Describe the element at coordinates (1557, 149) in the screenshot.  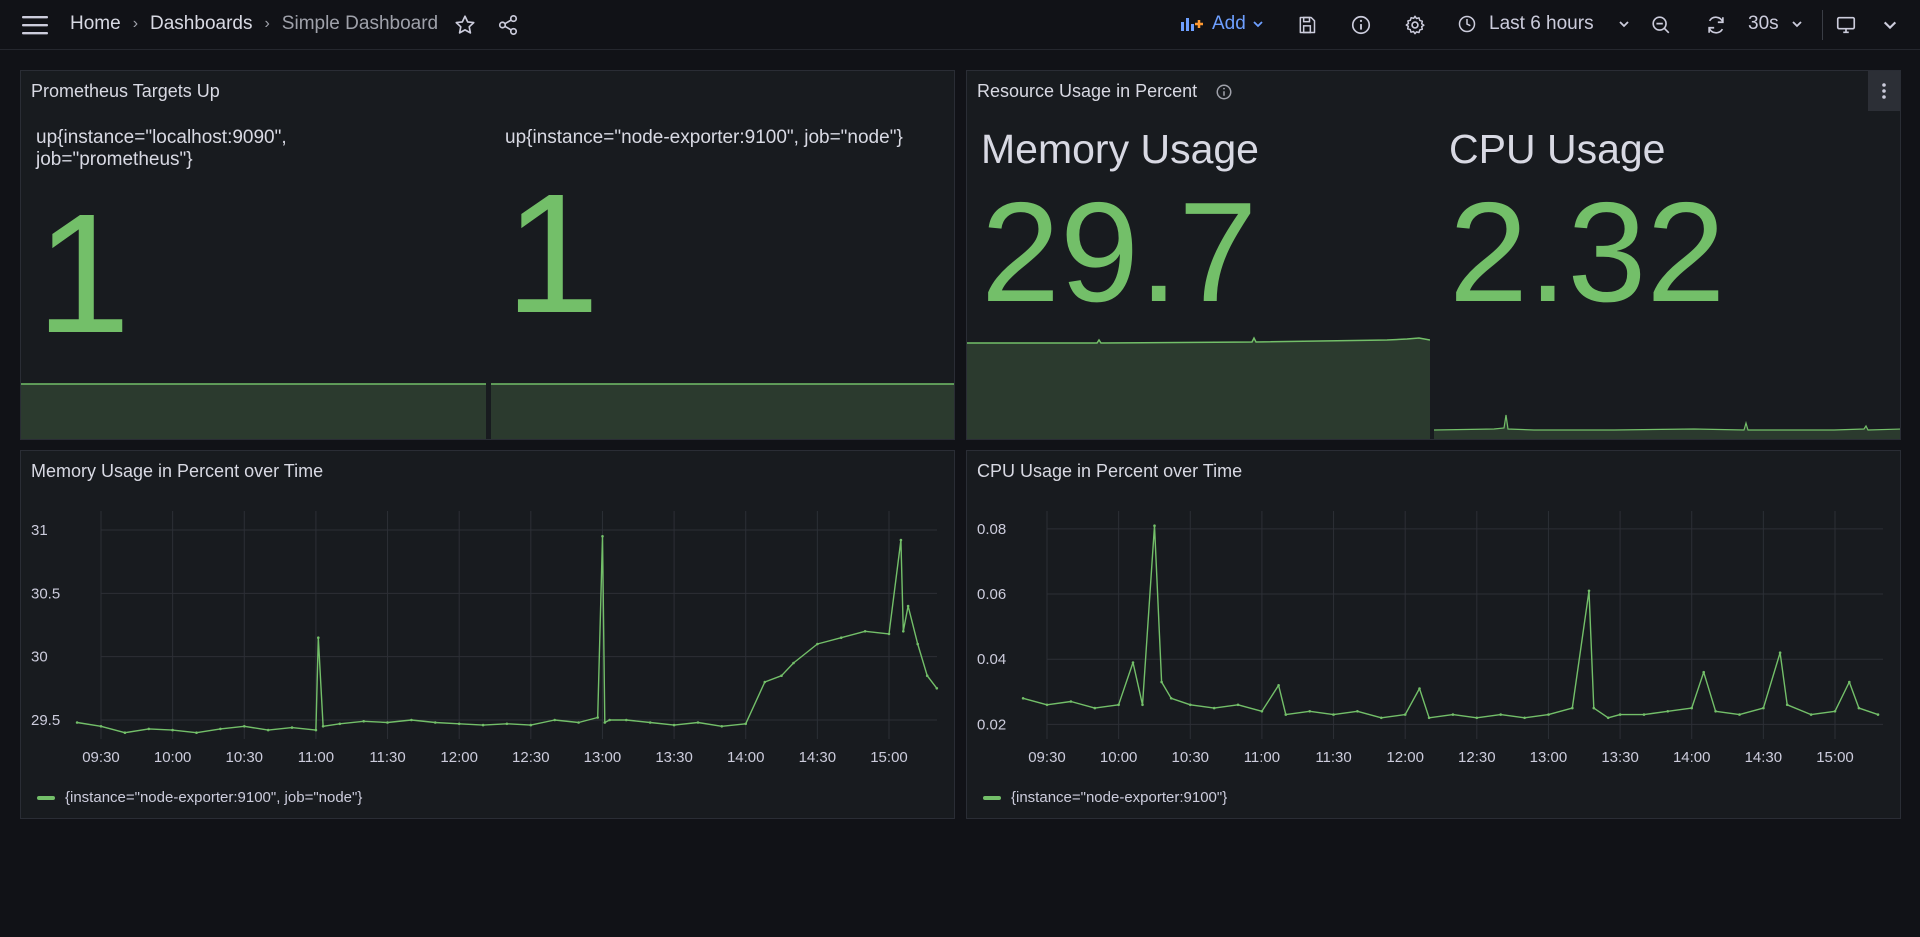
I see `stat-label-cpu: CPU Usage` at that location.